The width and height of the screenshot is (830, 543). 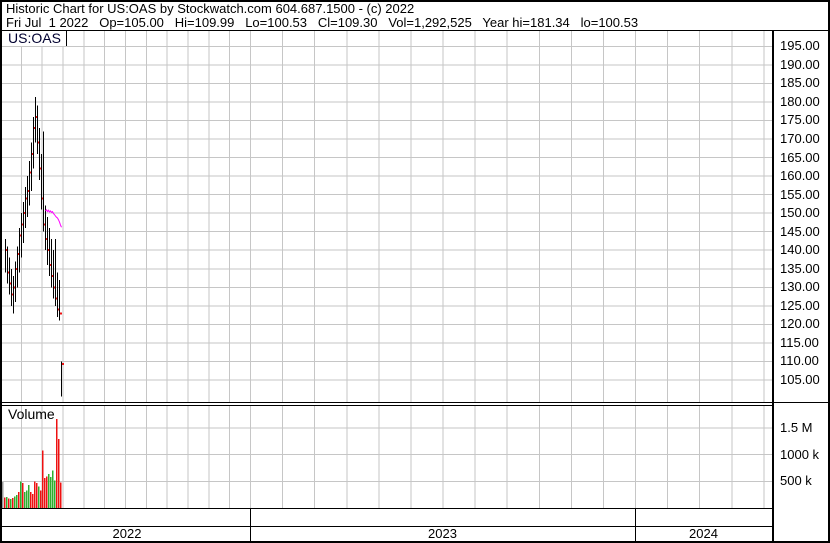 I want to click on price-tick-label: 195.00, so click(x=800, y=45).